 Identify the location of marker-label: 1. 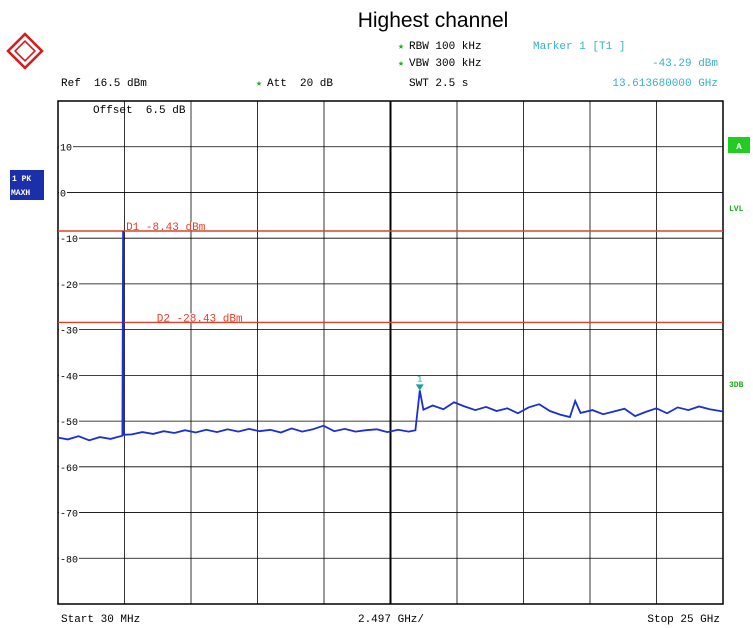
(419, 379).